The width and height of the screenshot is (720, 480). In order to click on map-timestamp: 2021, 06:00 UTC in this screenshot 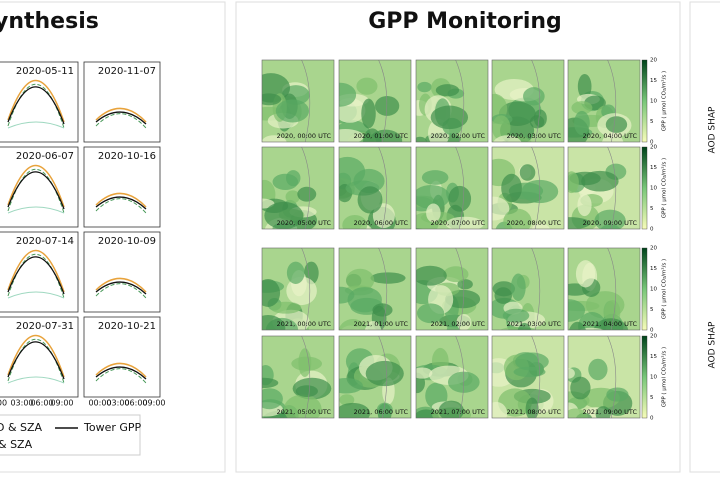, I will do `click(381, 412)`.